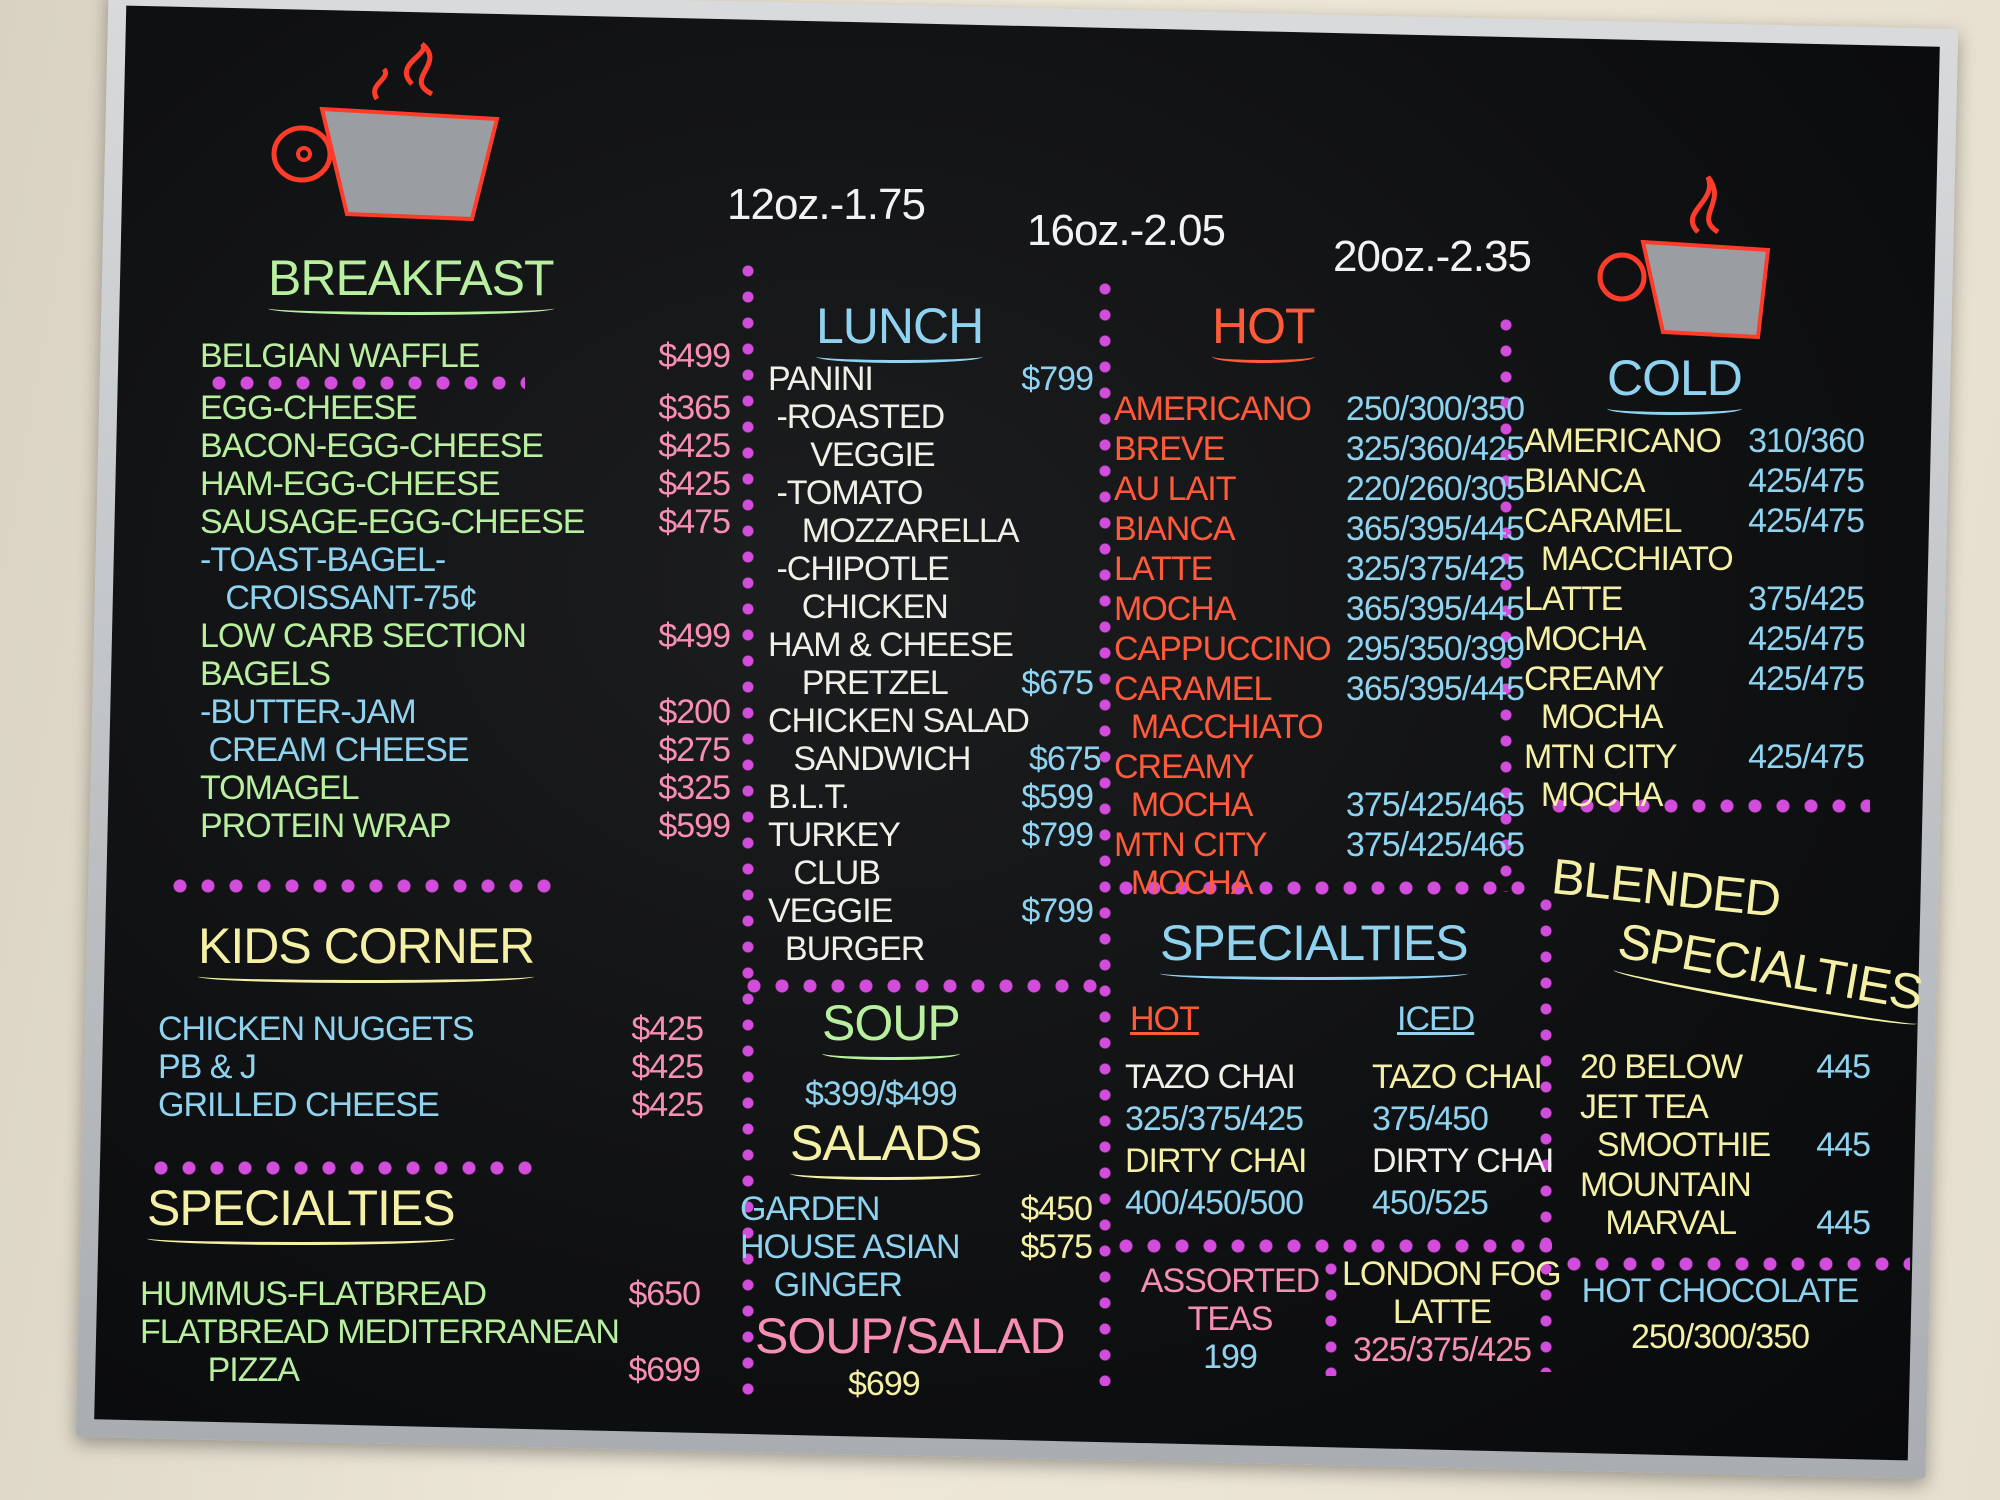  Describe the element at coordinates (363, 636) in the screenshot. I see `menu-item-name: LOW CARB SECTION` at that location.